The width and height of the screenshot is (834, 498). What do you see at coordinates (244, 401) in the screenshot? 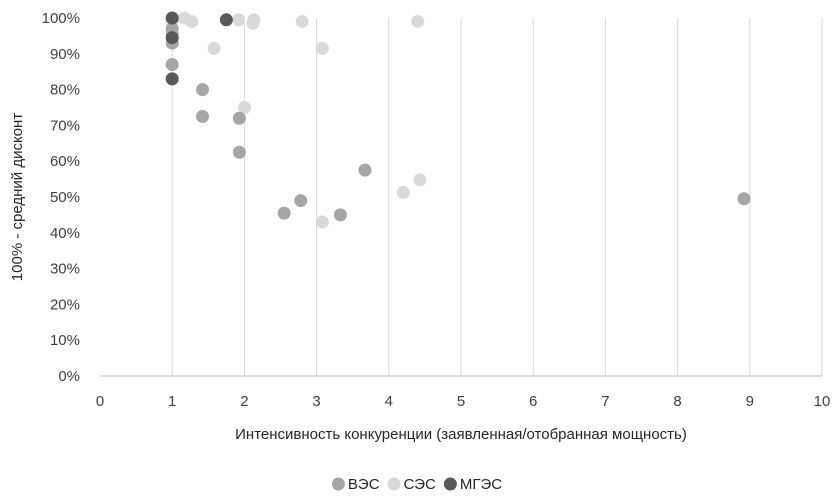
I see `x-tick-label: 2` at bounding box center [244, 401].